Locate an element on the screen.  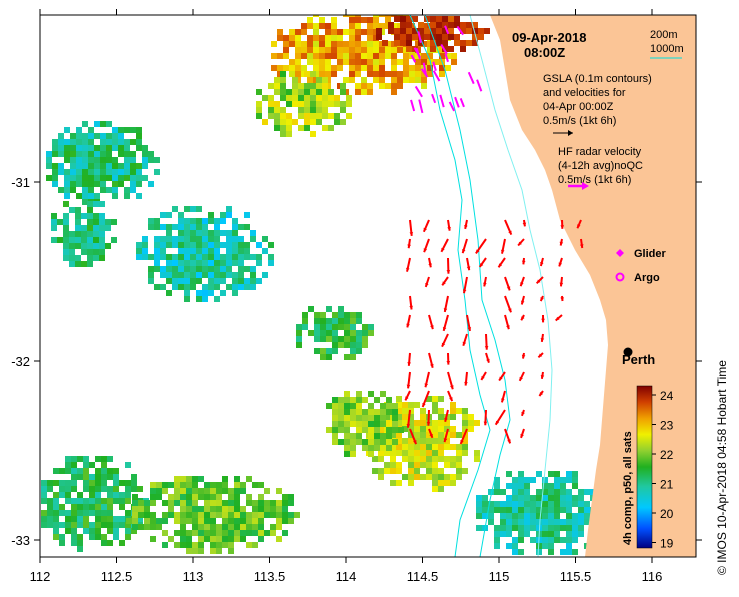
colorbar-tick-label: 23 is located at coordinates (667, 426).